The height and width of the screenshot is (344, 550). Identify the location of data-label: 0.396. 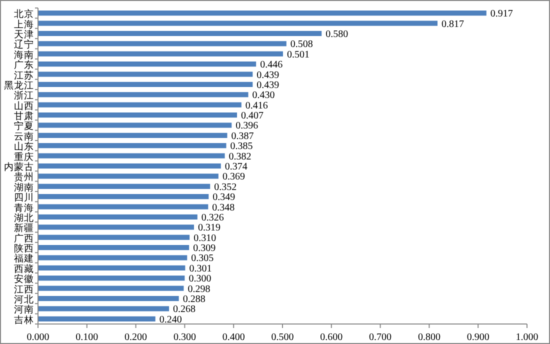
(247, 126).